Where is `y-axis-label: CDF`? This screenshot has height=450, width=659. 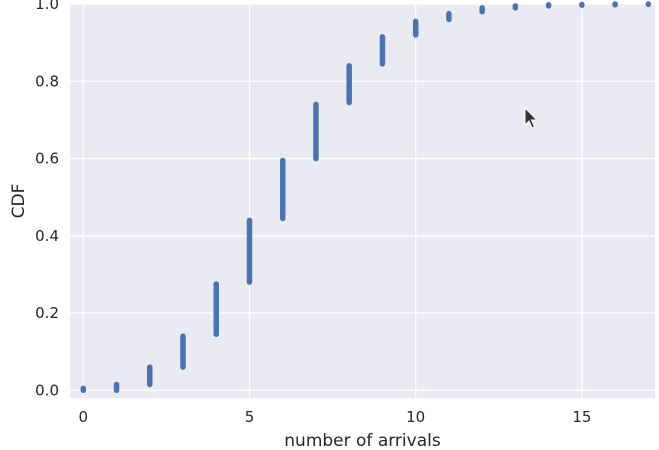
y-axis-label: CDF is located at coordinates (19, 201).